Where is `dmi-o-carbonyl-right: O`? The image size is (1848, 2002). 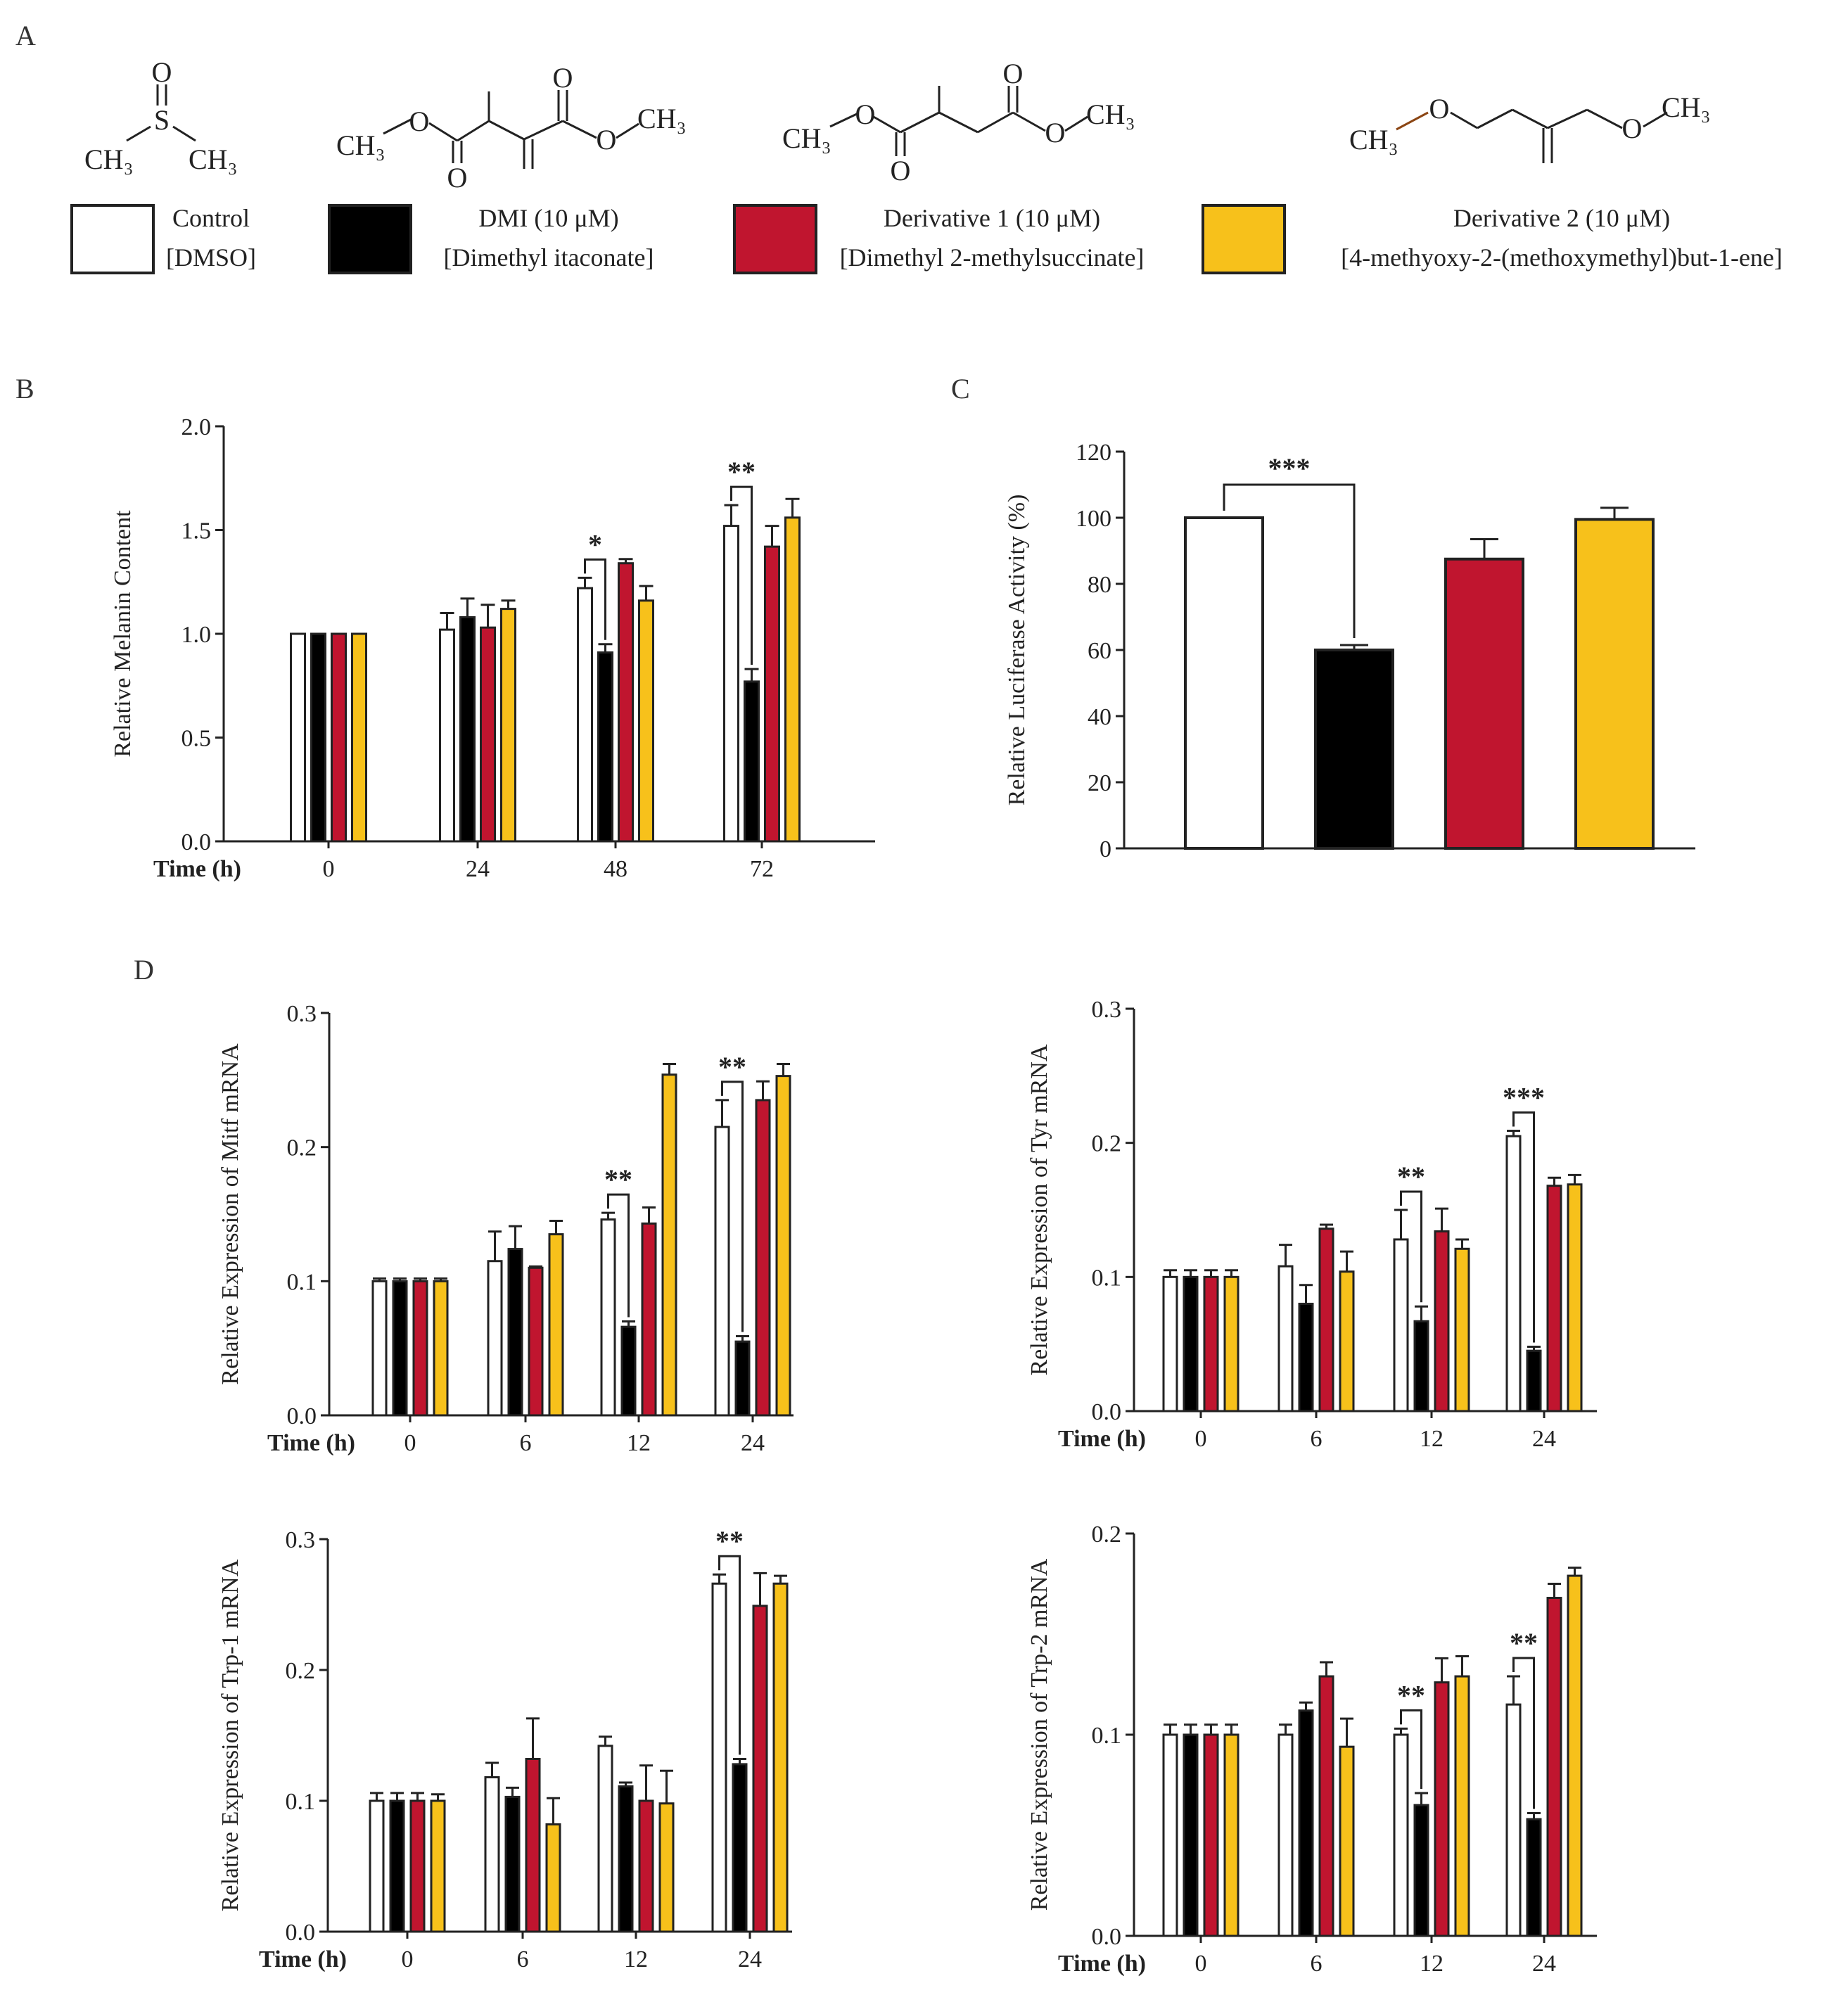 dmi-o-carbonyl-right: O is located at coordinates (563, 78).